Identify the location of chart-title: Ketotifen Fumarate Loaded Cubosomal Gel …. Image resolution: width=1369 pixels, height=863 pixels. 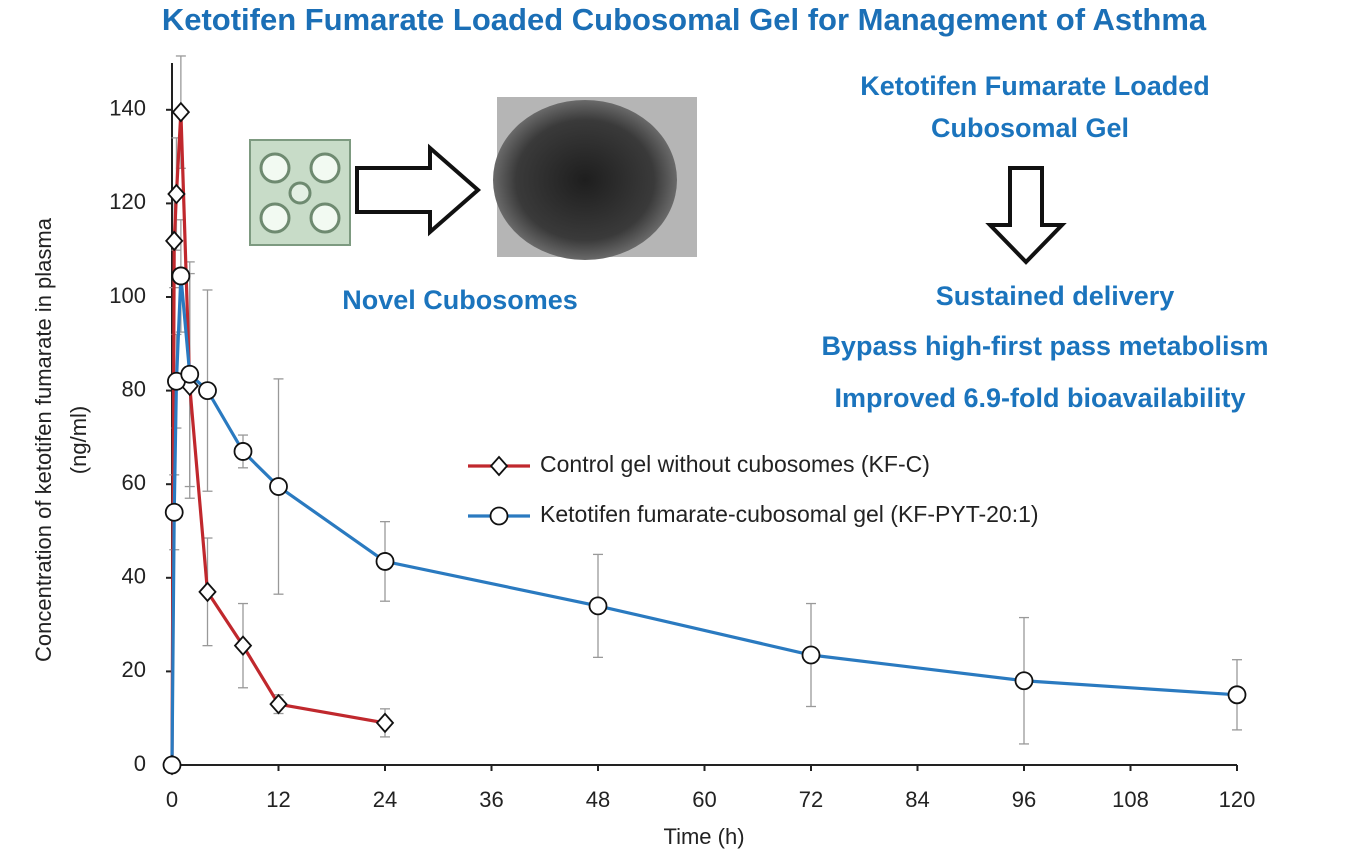
(684, 19).